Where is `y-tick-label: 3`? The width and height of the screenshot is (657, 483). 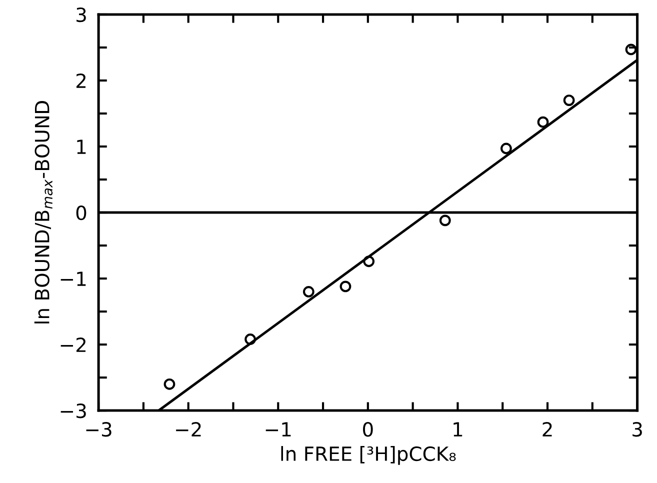
y-tick-label: 3 is located at coordinates (81, 14).